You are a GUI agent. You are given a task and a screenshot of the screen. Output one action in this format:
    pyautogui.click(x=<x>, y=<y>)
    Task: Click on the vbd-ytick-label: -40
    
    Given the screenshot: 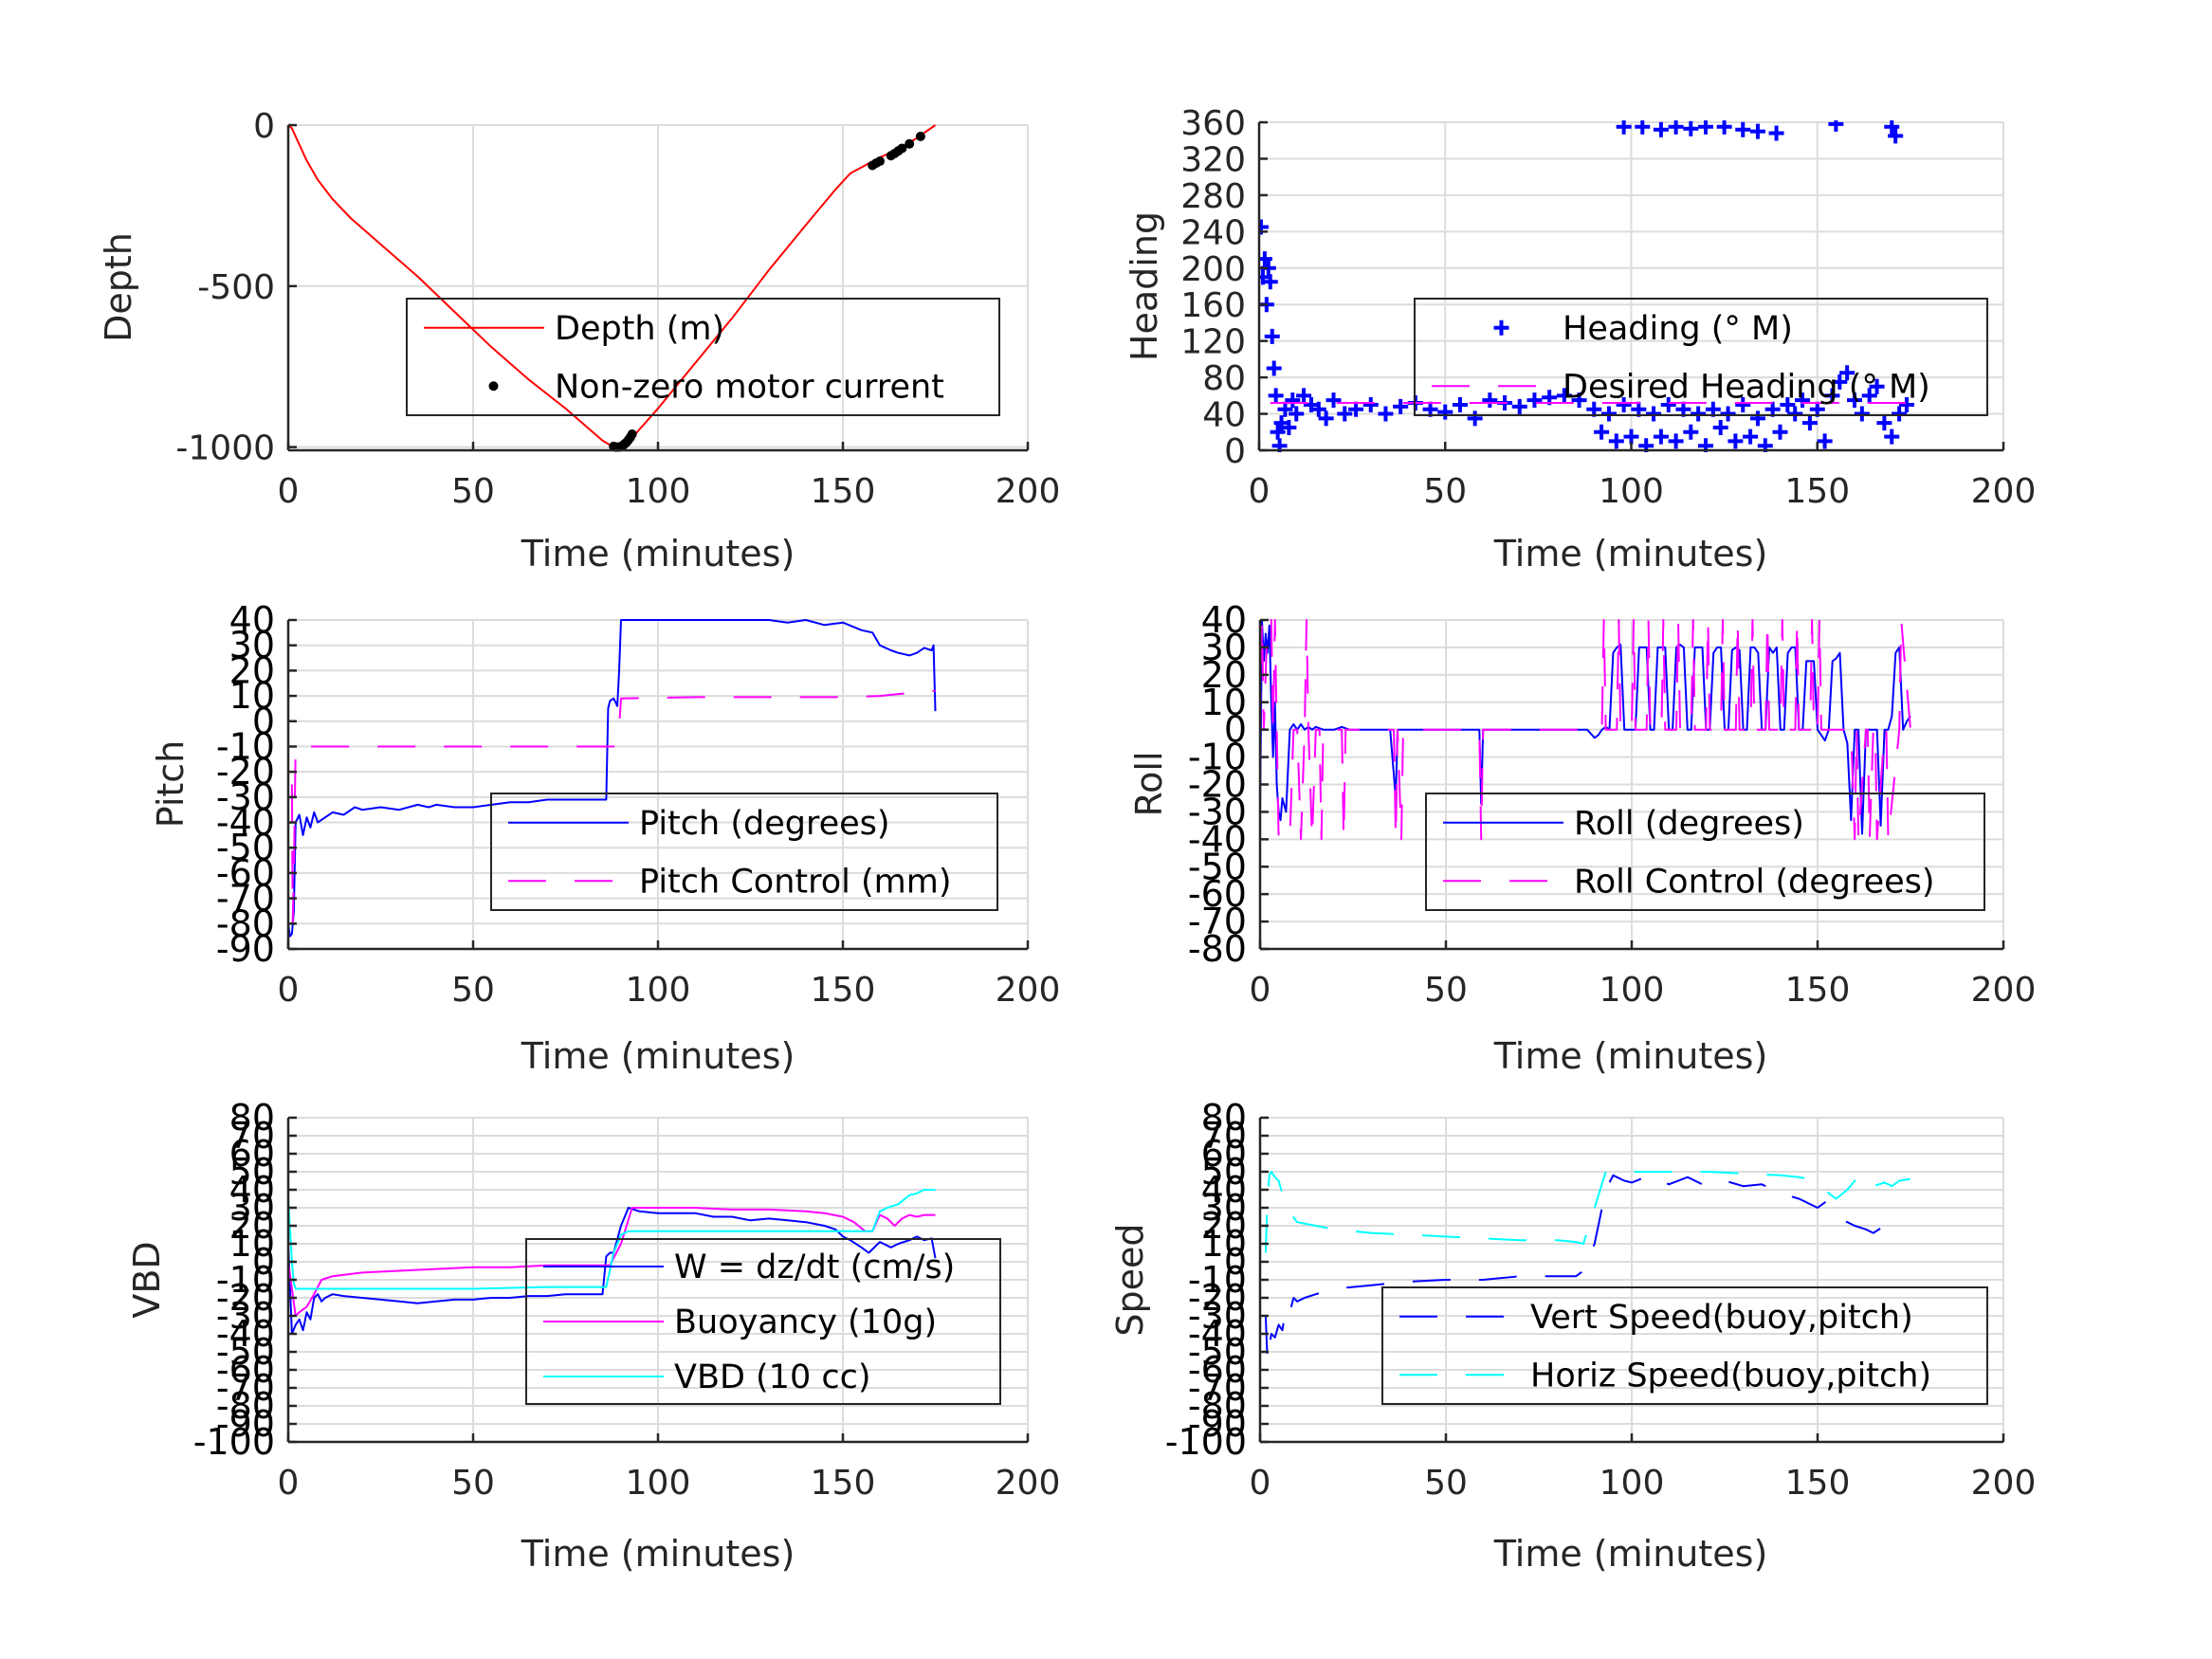 What is the action you would take?
    pyautogui.click(x=245, y=1334)
    